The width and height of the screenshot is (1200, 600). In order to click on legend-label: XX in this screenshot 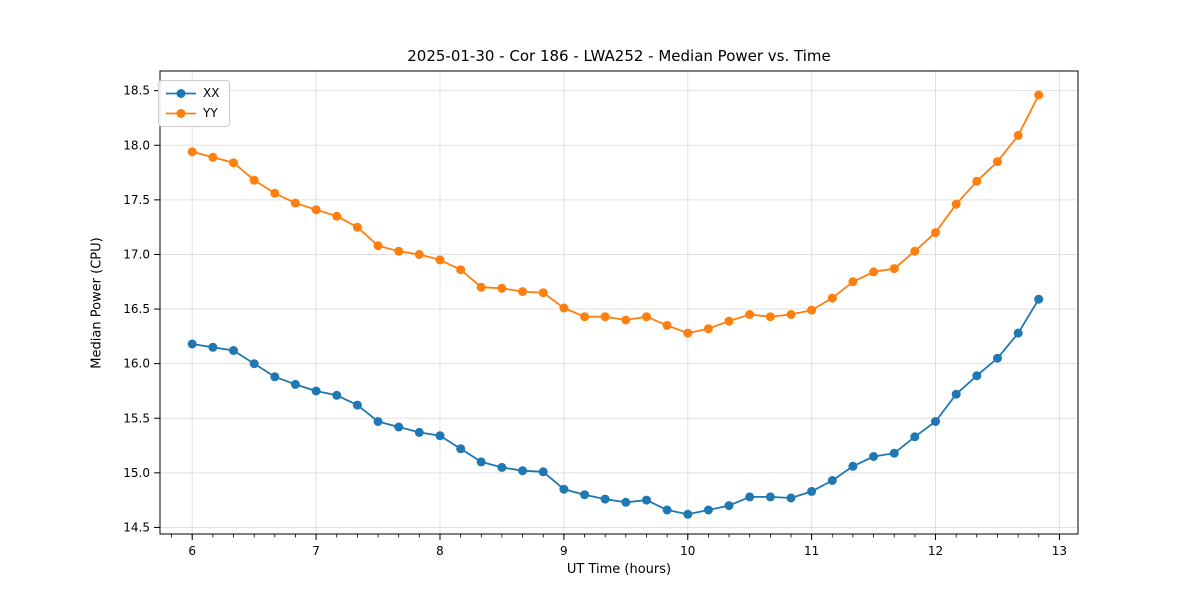, I will do `click(211, 93)`.